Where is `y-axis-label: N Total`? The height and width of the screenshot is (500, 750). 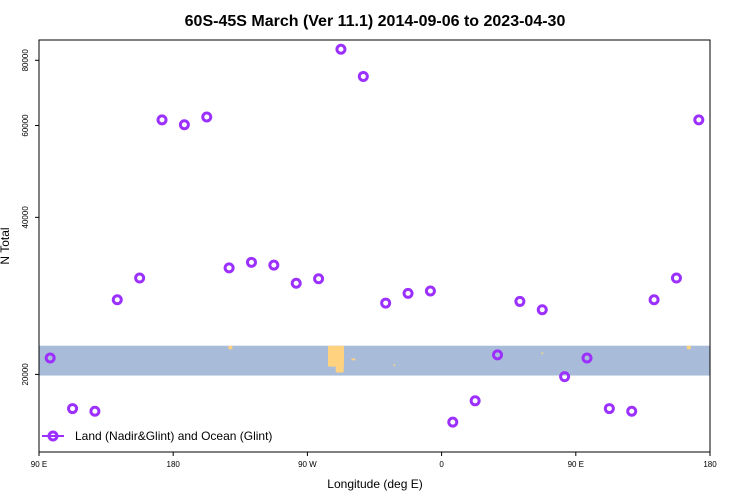
y-axis-label: N Total is located at coordinates (6, 245).